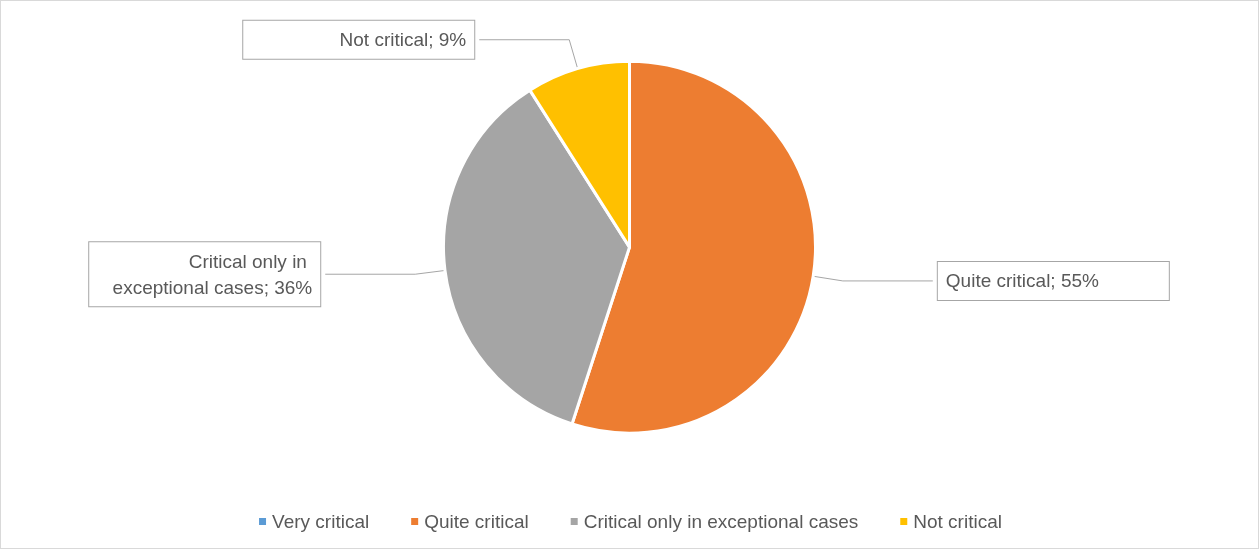  I want to click on legend-label: Critical only in exceptional cases, so click(721, 521).